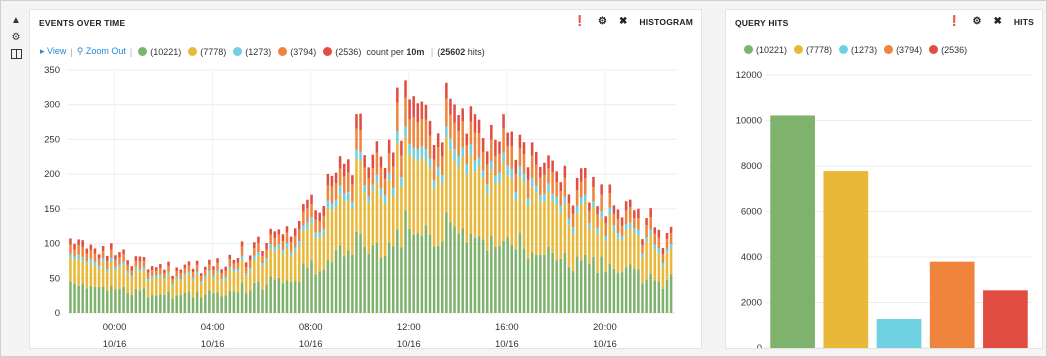  I want to click on x-tick-time: 00:00, so click(115, 327).